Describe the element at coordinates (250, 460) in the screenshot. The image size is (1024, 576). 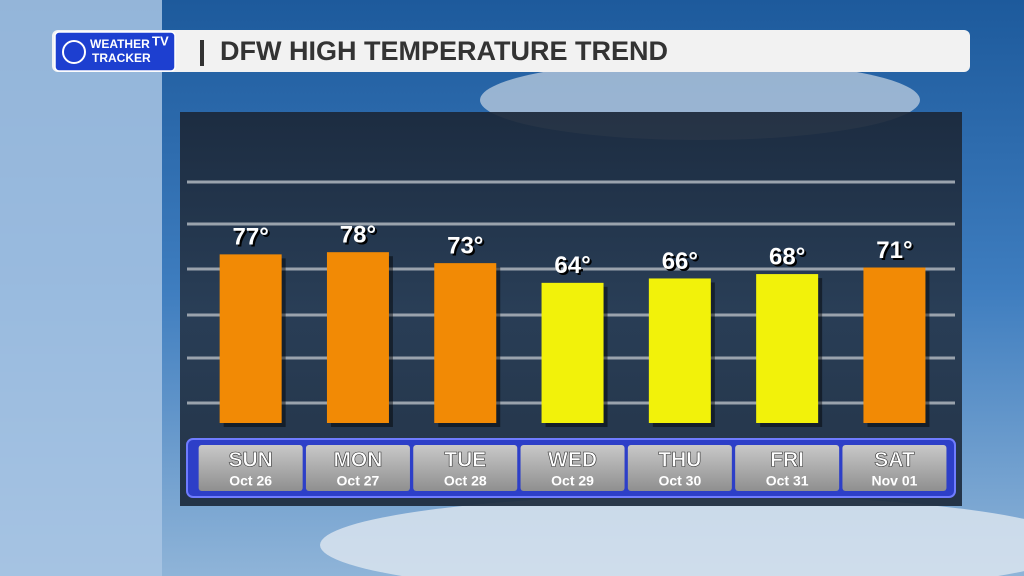
I see `x-tick-label: SUN` at that location.